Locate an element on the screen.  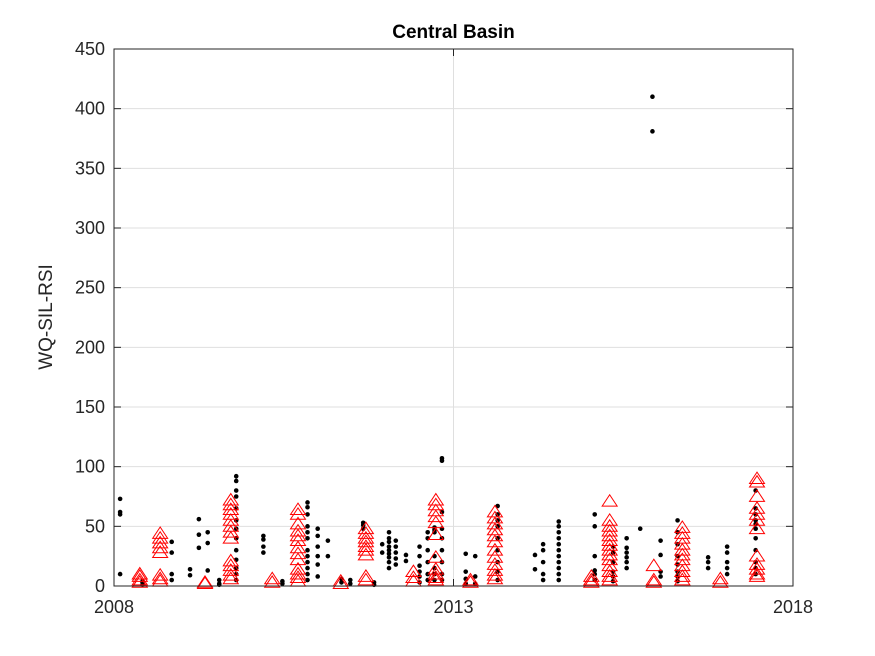
y-axis-label: WQ-SIL-RSI is located at coordinates (46, 317).